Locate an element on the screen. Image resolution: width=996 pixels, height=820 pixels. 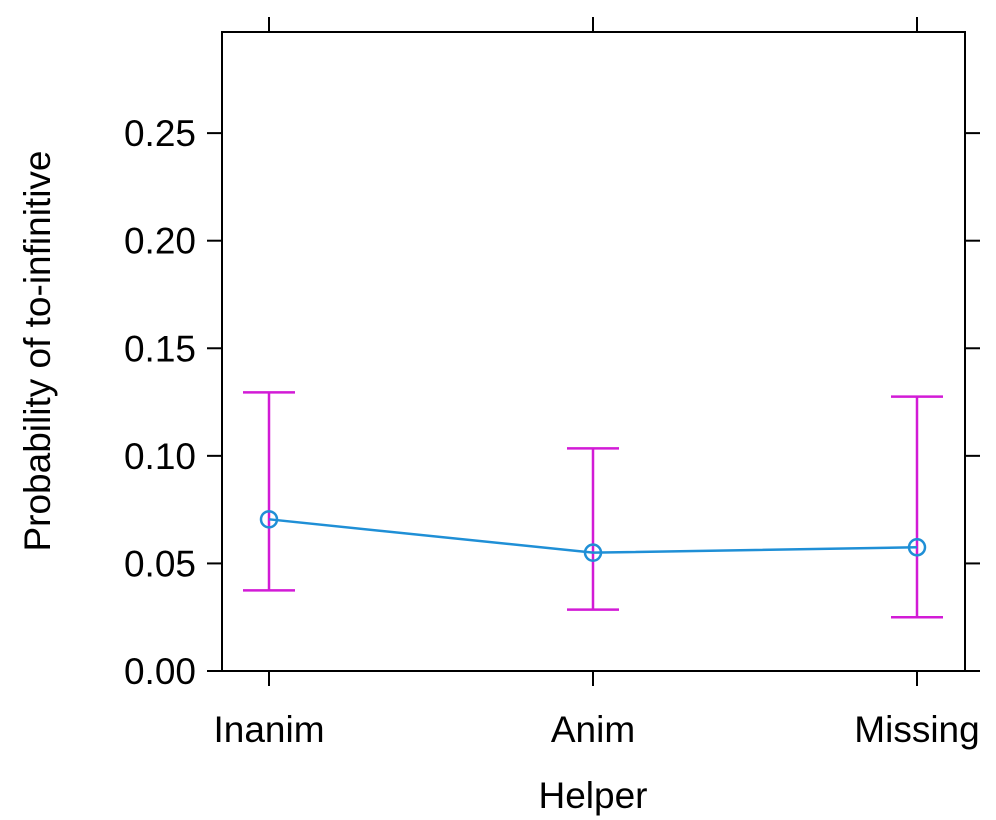
series-line is located at coordinates (593, 536).